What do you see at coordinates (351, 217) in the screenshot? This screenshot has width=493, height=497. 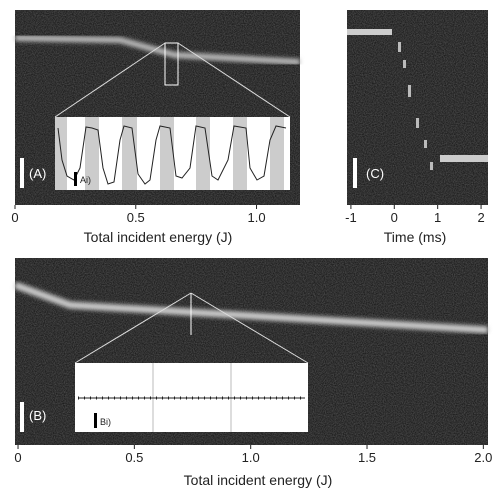 I see `x-tick-label: -1` at bounding box center [351, 217].